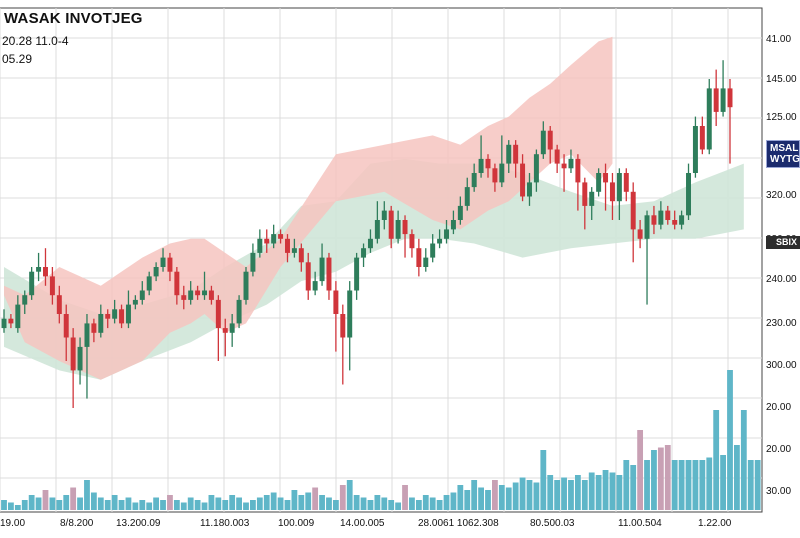 The height and width of the screenshot is (538, 800). I want to click on y-axis-tick-label: 30.00, so click(778, 491).